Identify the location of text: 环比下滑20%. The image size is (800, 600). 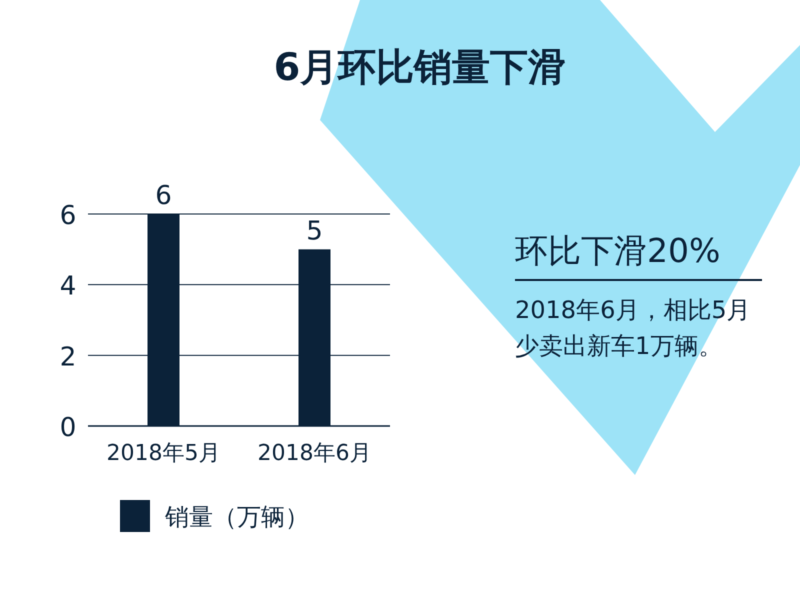
(617, 250).